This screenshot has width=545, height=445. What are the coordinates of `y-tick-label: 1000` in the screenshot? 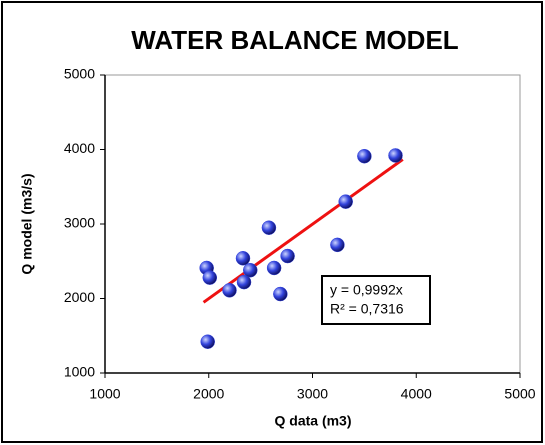 It's located at (79, 372).